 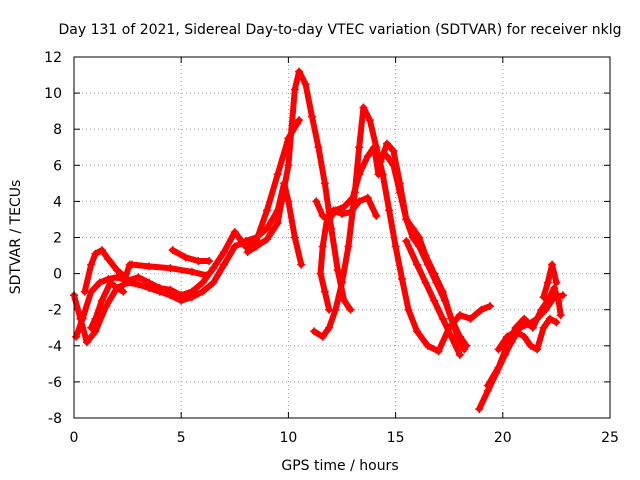 What do you see at coordinates (610, 438) in the screenshot?
I see `x-tick-label: 25` at bounding box center [610, 438].